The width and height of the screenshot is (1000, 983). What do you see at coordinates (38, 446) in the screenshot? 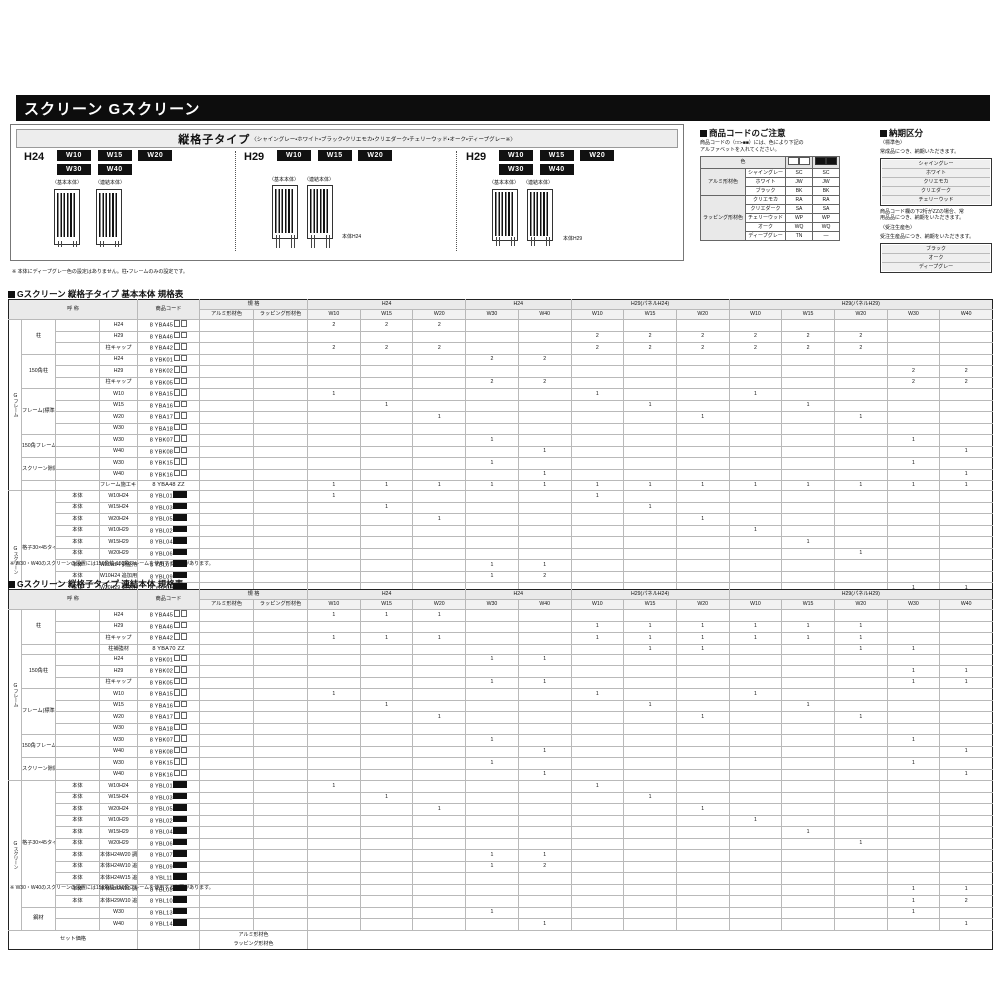
I see `row-category: 150角フレーム` at bounding box center [38, 446].